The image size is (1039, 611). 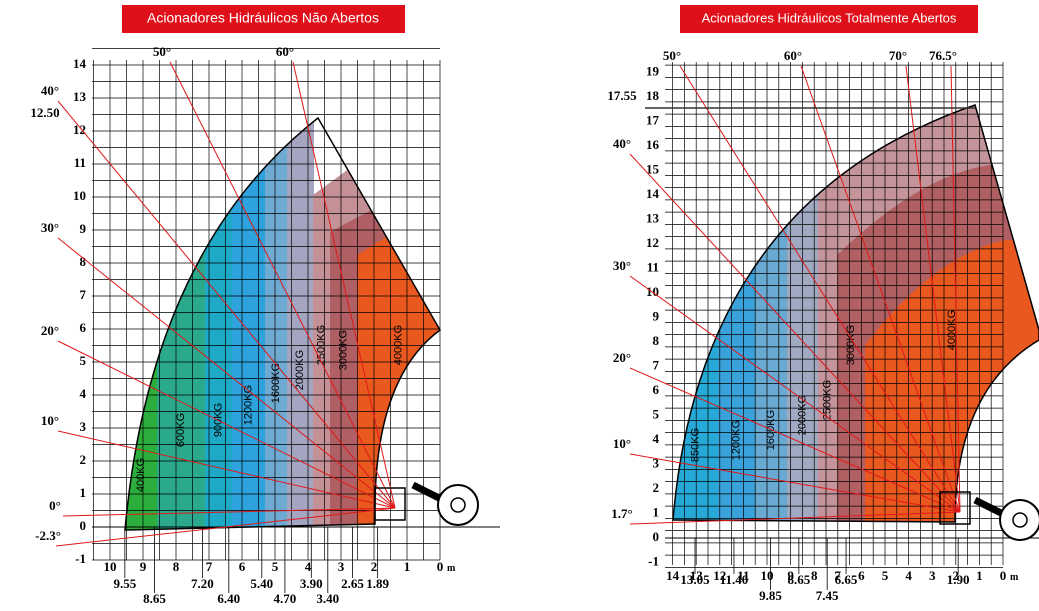 What do you see at coordinates (141, 475) in the screenshot?
I see `zone-label: 400KG` at bounding box center [141, 475].